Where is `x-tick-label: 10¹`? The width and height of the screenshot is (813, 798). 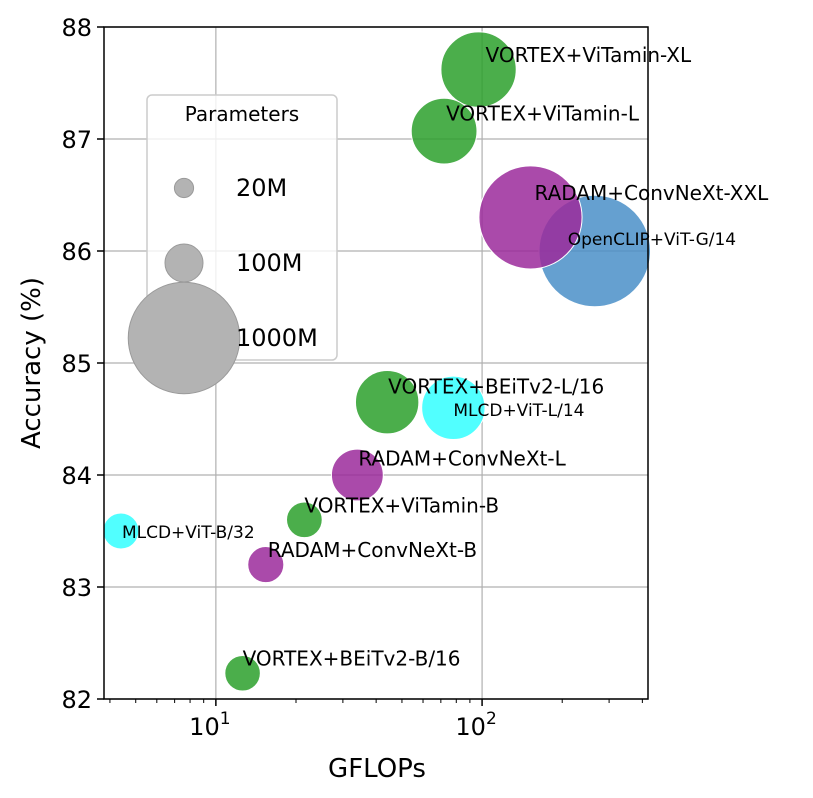
x-tick-label: 10¹ is located at coordinates (209, 725).